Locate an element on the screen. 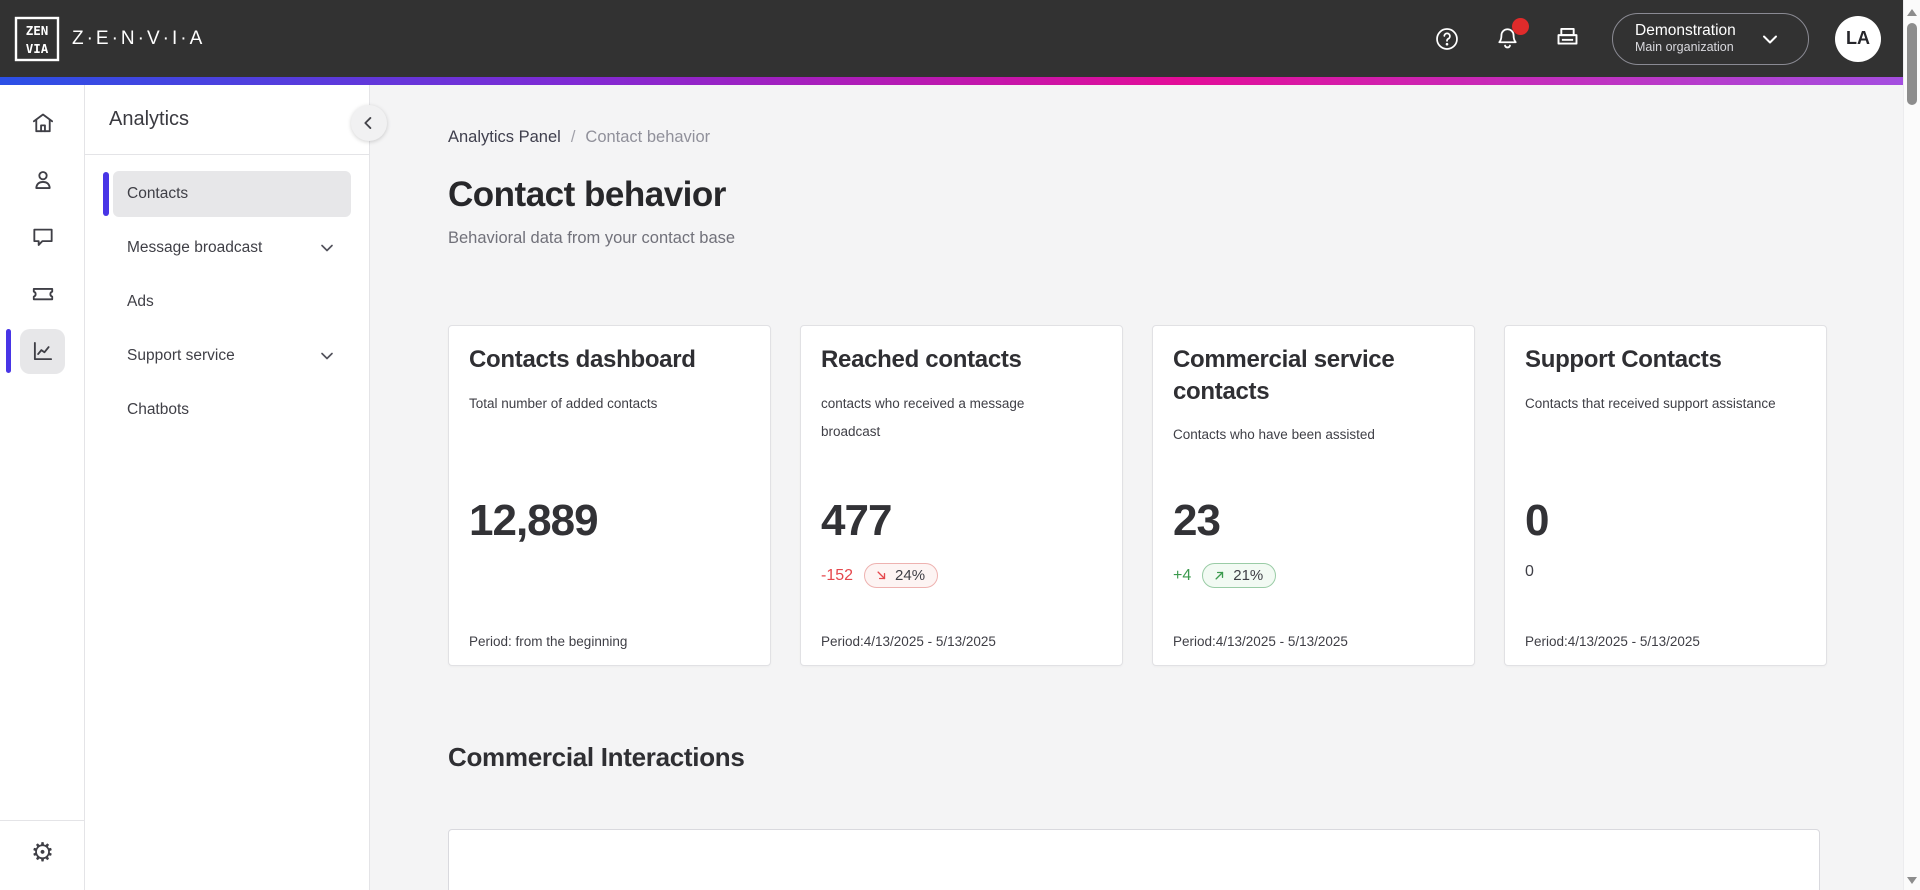 This screenshot has width=1920, height=890. scrollbar-down-arrow is located at coordinates (1912, 880).